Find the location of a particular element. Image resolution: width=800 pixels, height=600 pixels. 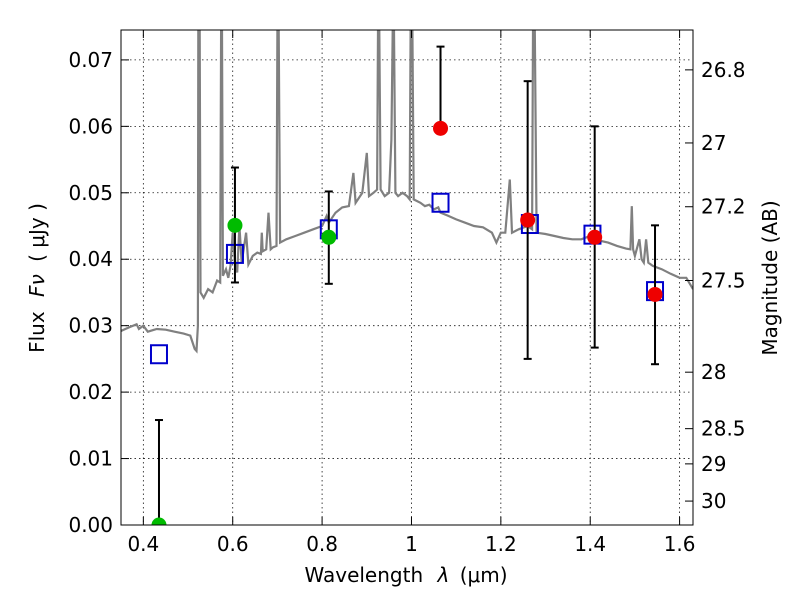

x-tick-label: 0.8 is located at coordinates (322, 544).